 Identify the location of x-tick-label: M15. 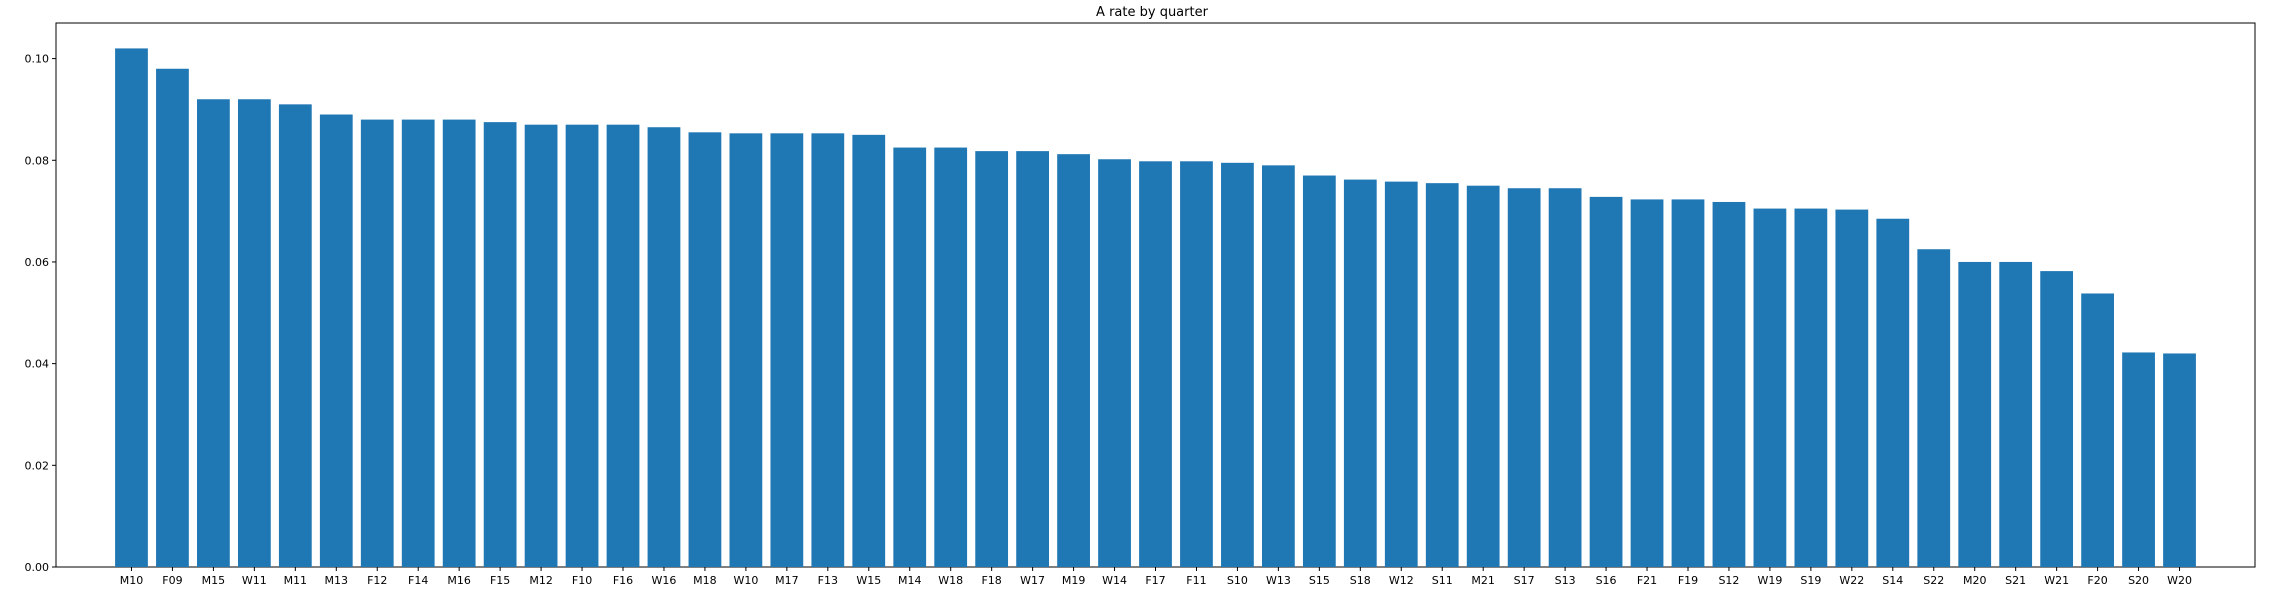
(214, 580).